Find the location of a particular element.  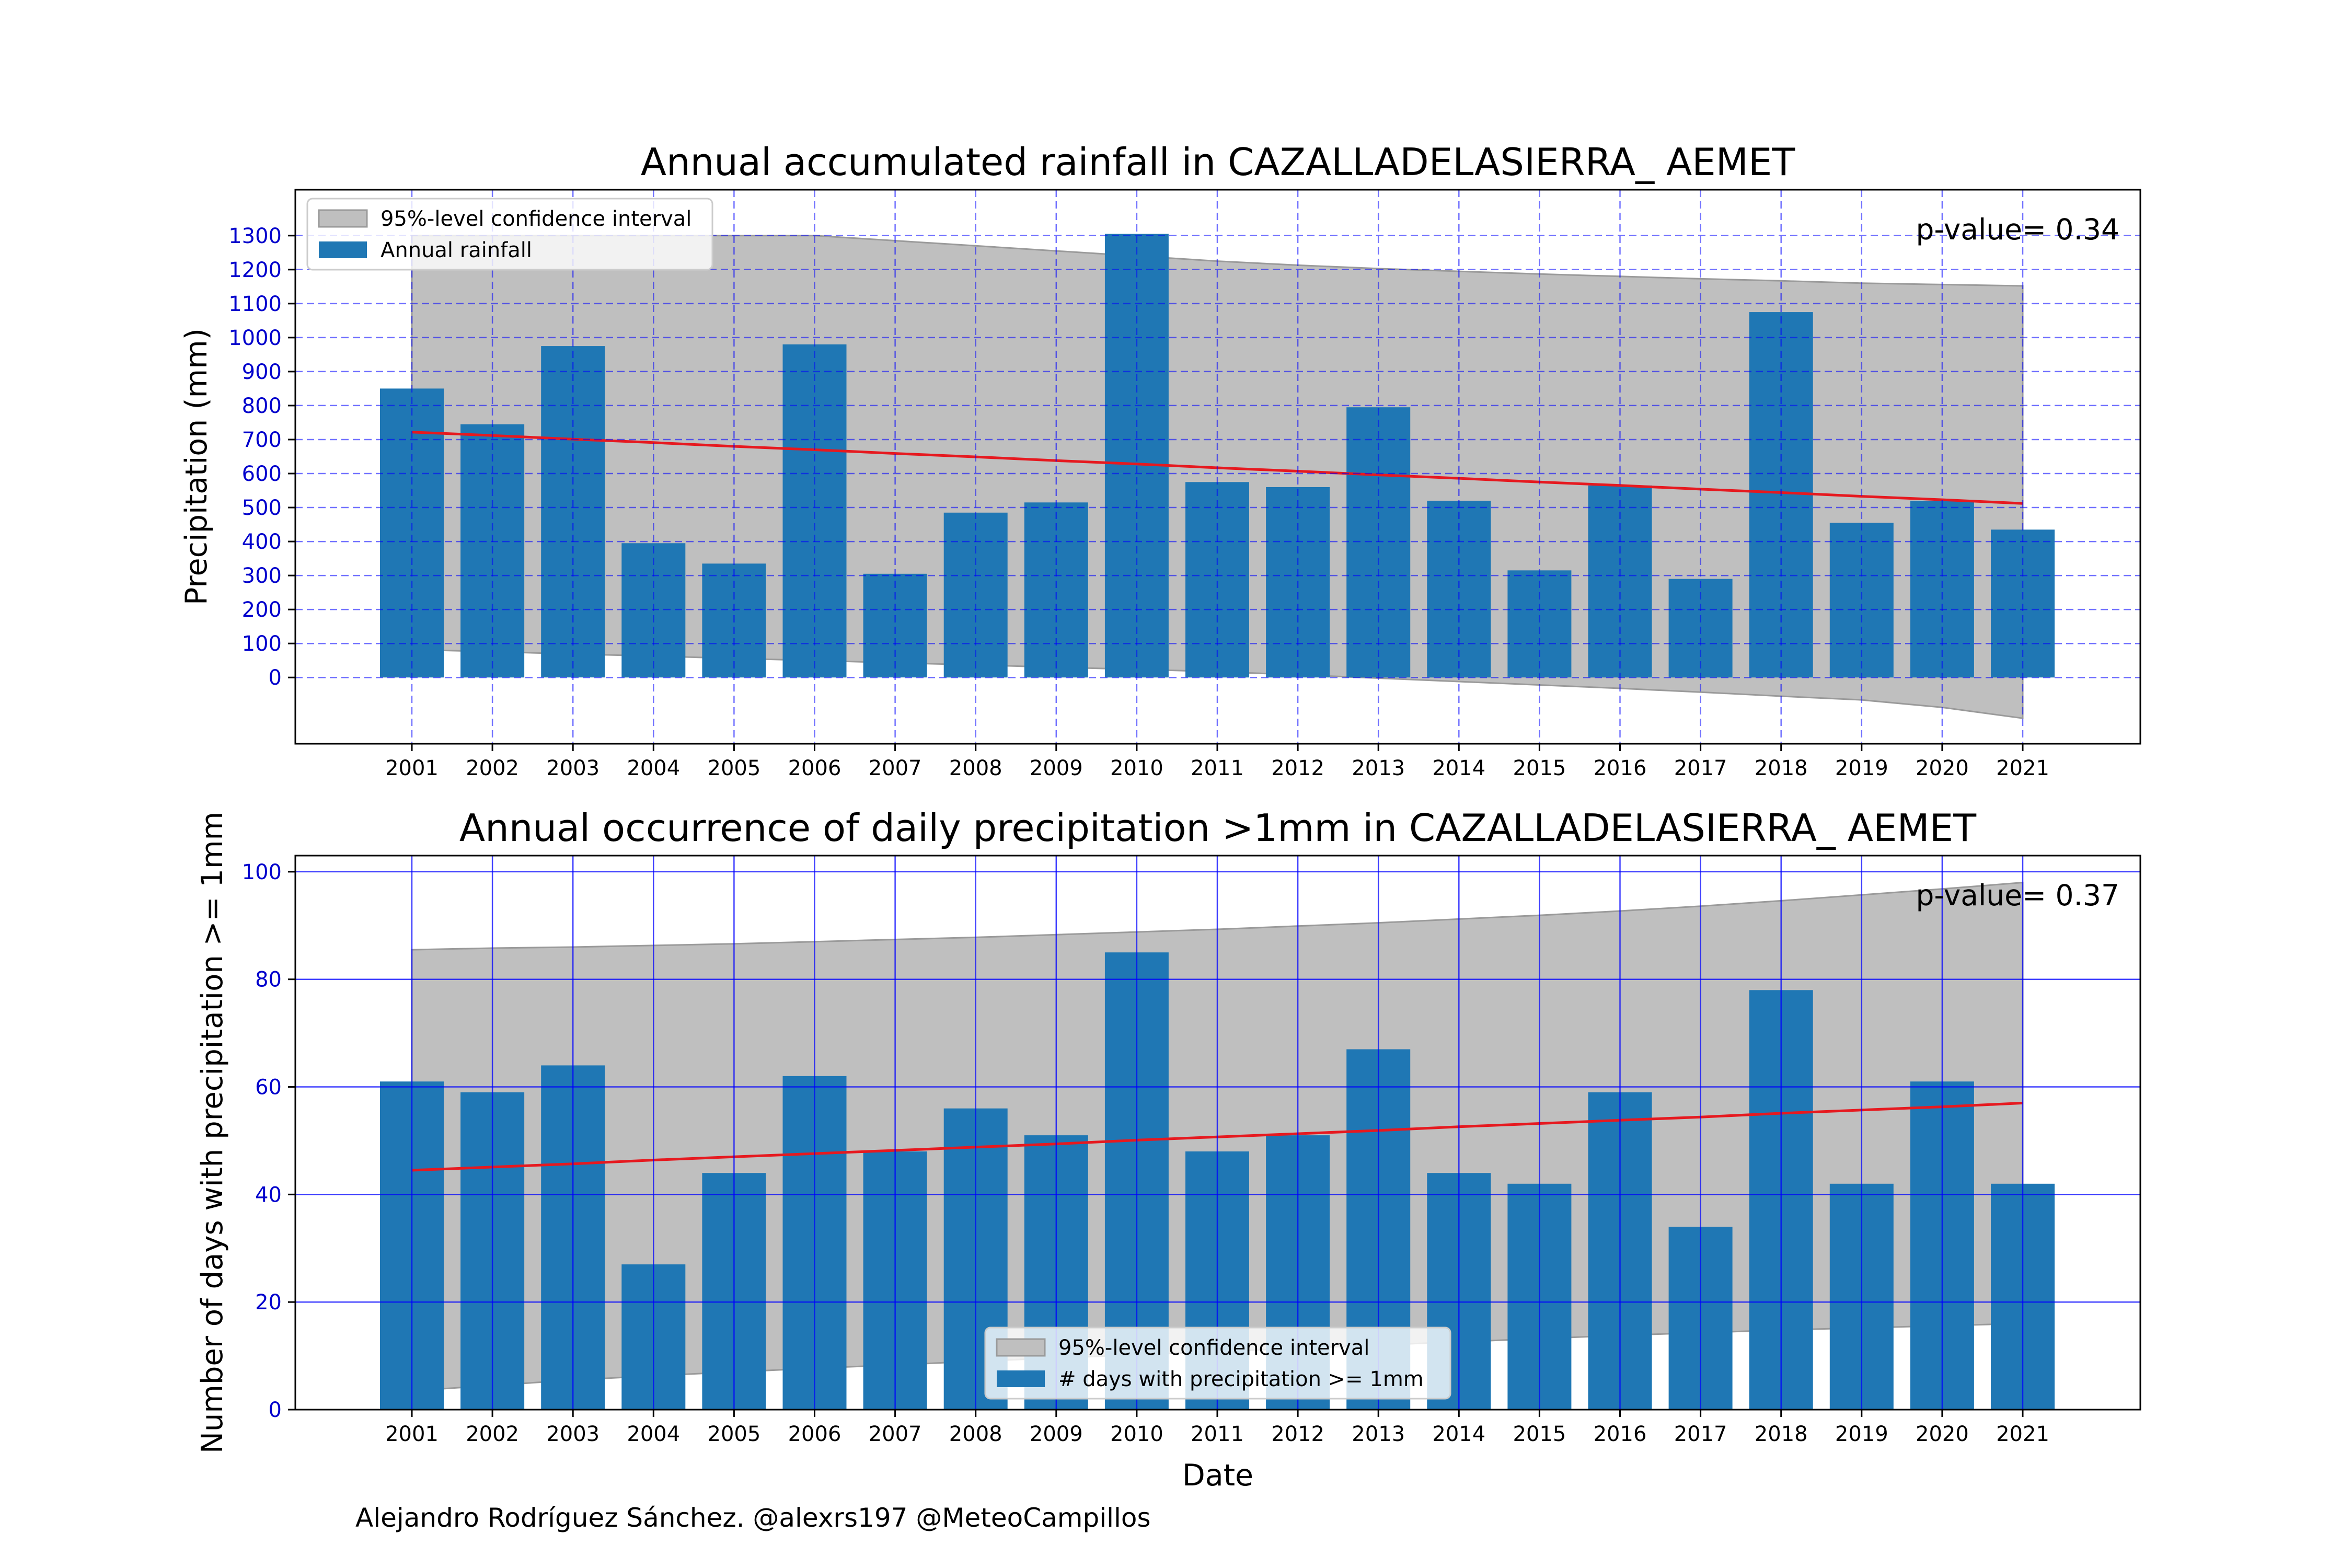

chart2-y-tick-label: 40 is located at coordinates (268, 1195).